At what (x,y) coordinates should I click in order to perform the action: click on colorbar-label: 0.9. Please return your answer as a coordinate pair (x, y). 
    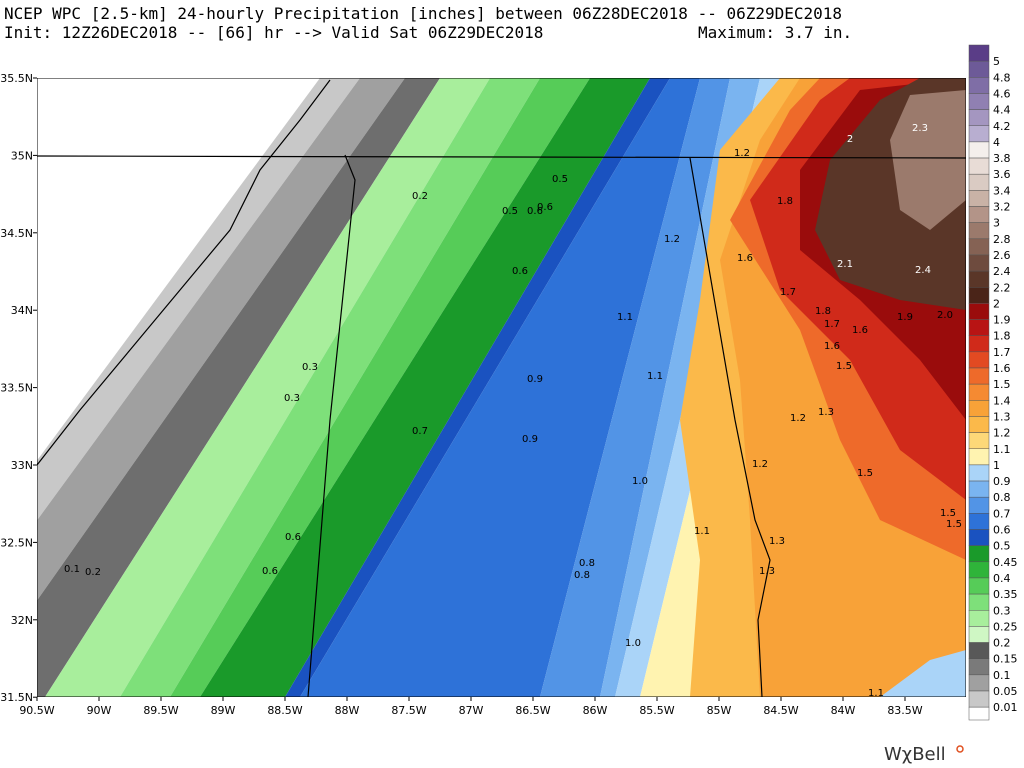
    Looking at the image, I should click on (1002, 481).